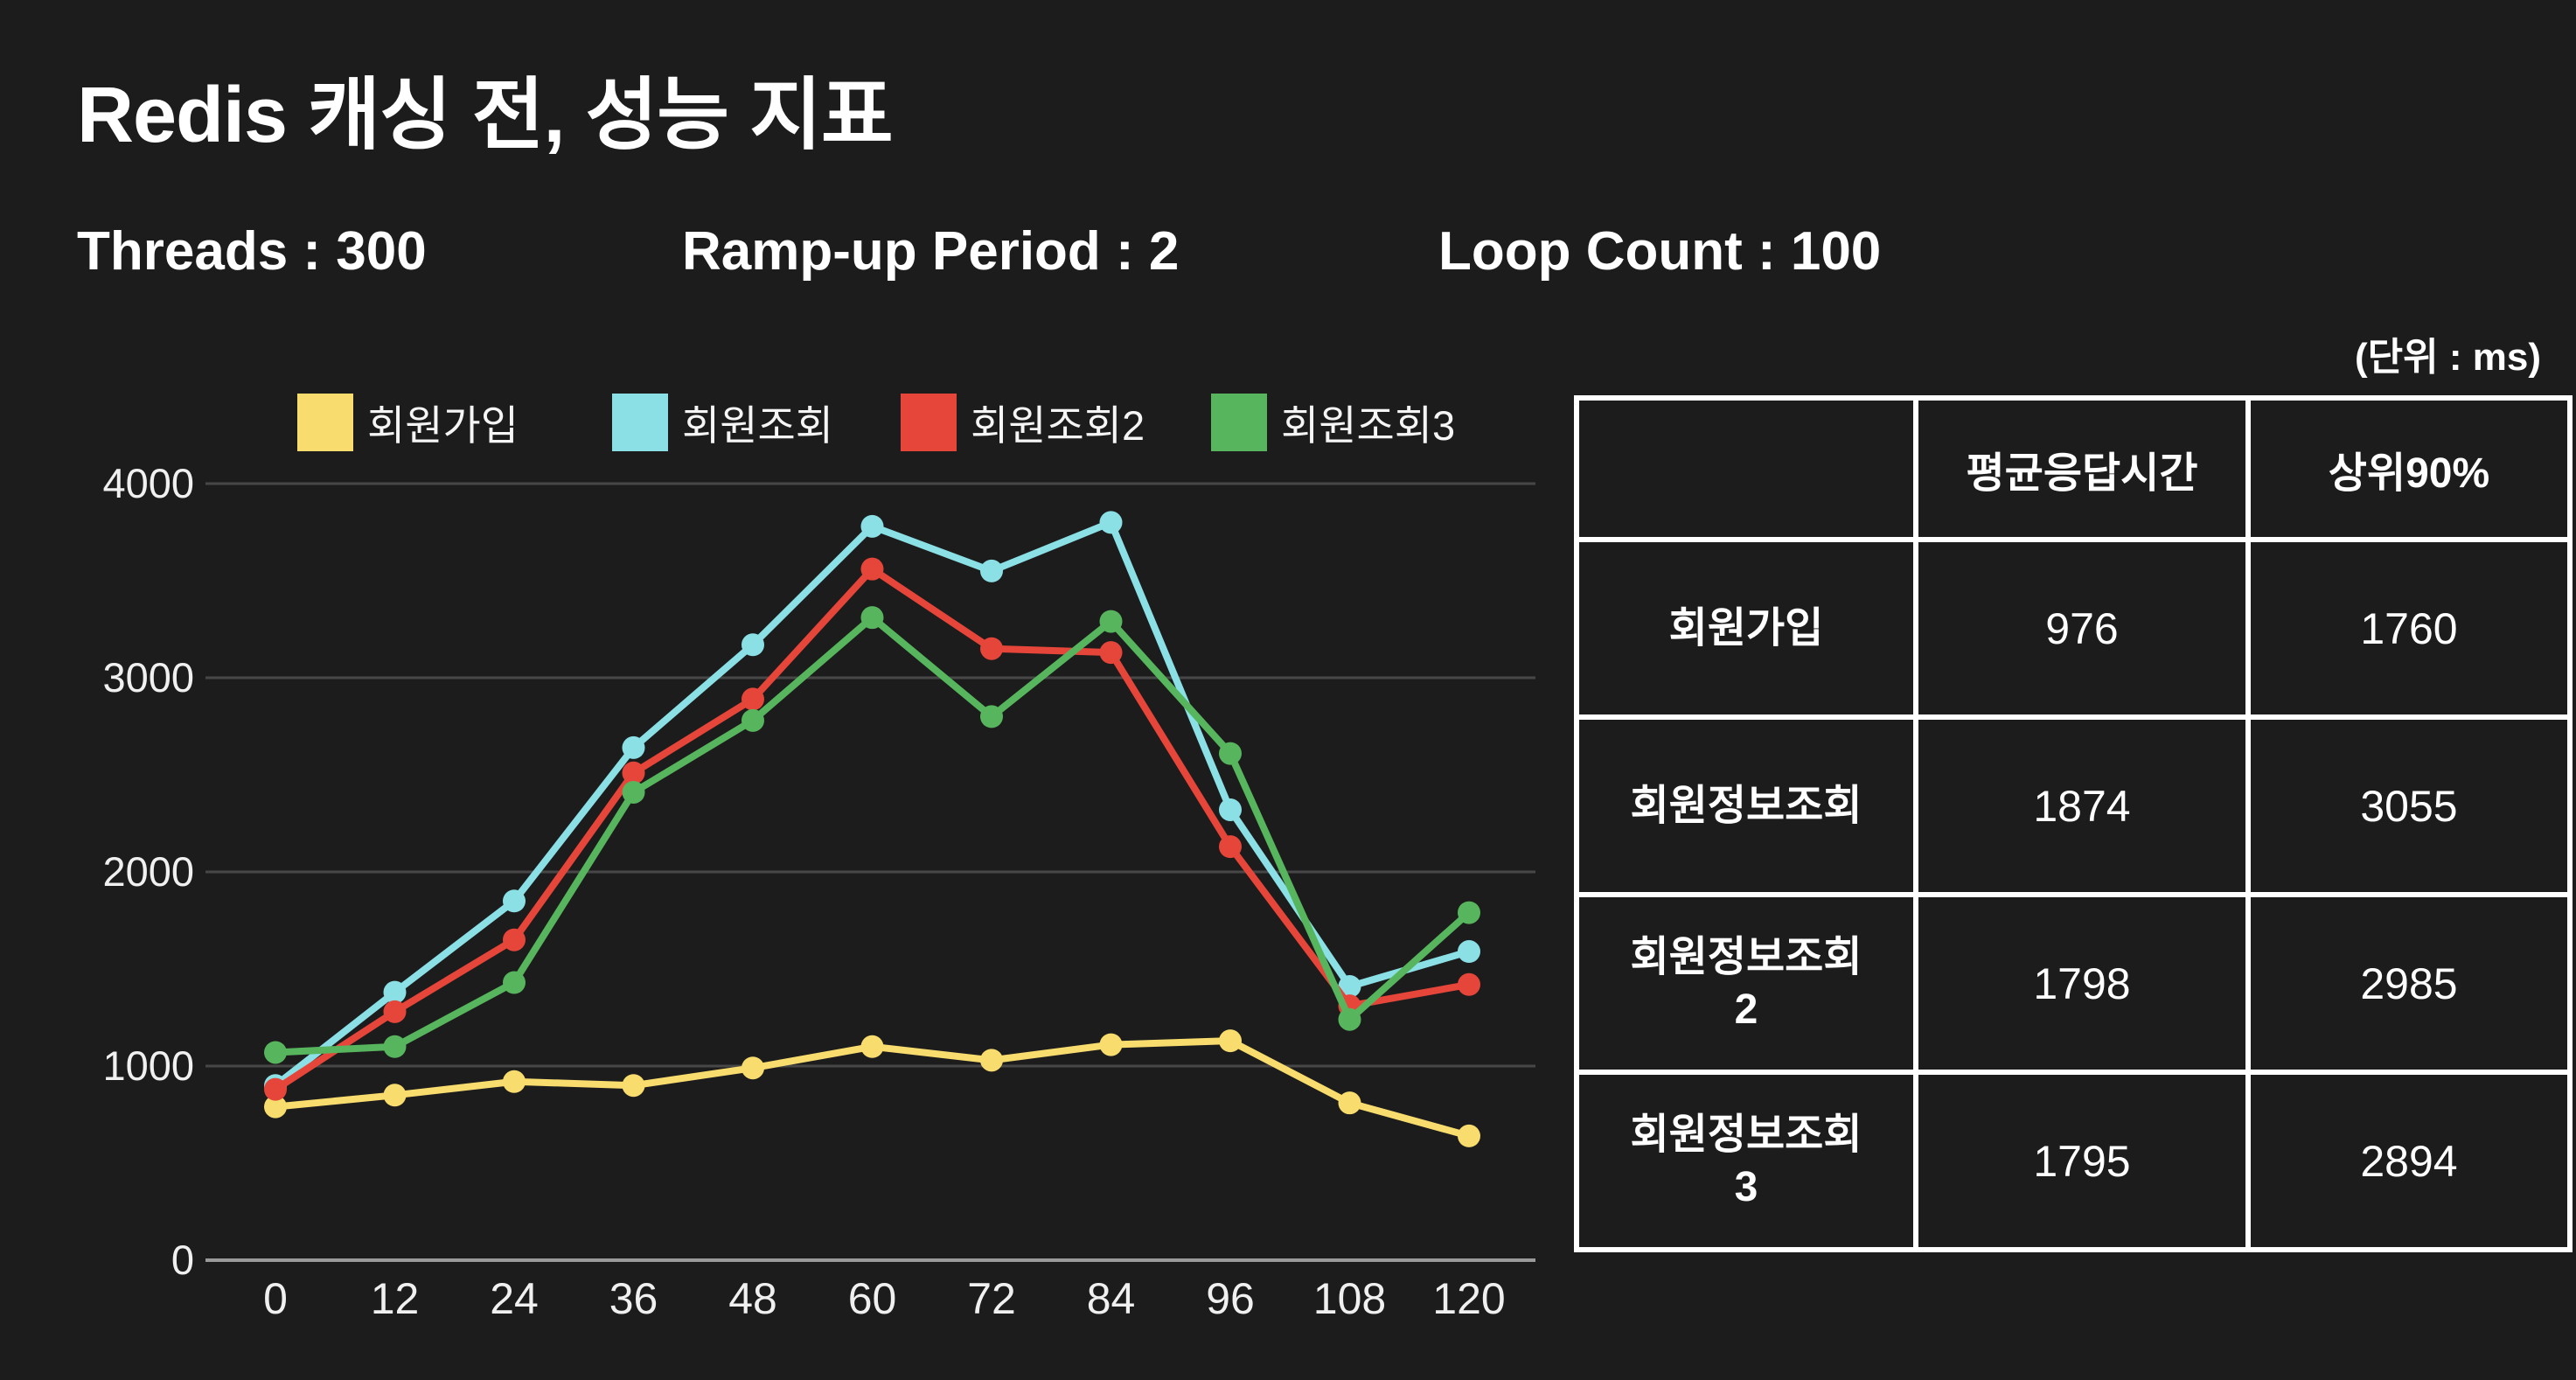 Image resolution: width=2576 pixels, height=1380 pixels. Describe the element at coordinates (2409, 983) in the screenshot. I see `p90-value: 2985` at that location.